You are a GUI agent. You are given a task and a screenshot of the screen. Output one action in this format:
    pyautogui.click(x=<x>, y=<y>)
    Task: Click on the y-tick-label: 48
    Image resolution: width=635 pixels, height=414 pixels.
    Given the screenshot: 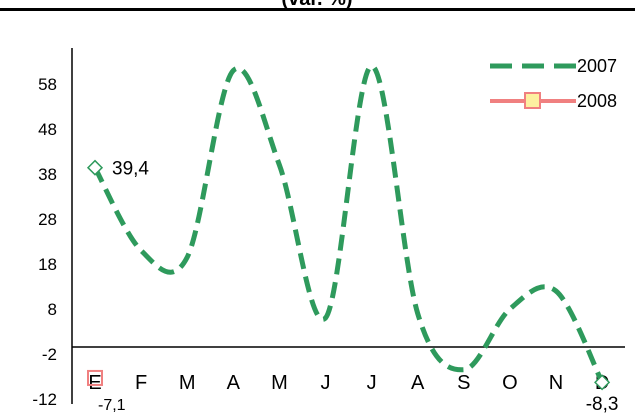 What is the action you would take?
    pyautogui.click(x=47, y=129)
    